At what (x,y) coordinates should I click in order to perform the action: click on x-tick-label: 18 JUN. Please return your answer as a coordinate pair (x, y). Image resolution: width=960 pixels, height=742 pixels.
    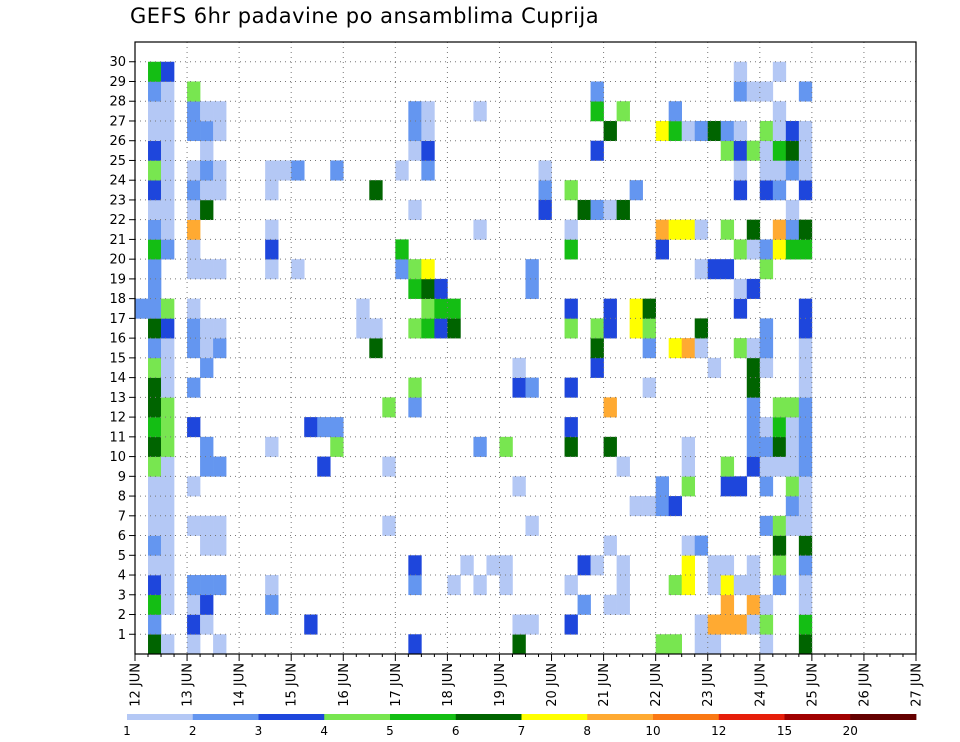
    Looking at the image, I should click on (448, 685).